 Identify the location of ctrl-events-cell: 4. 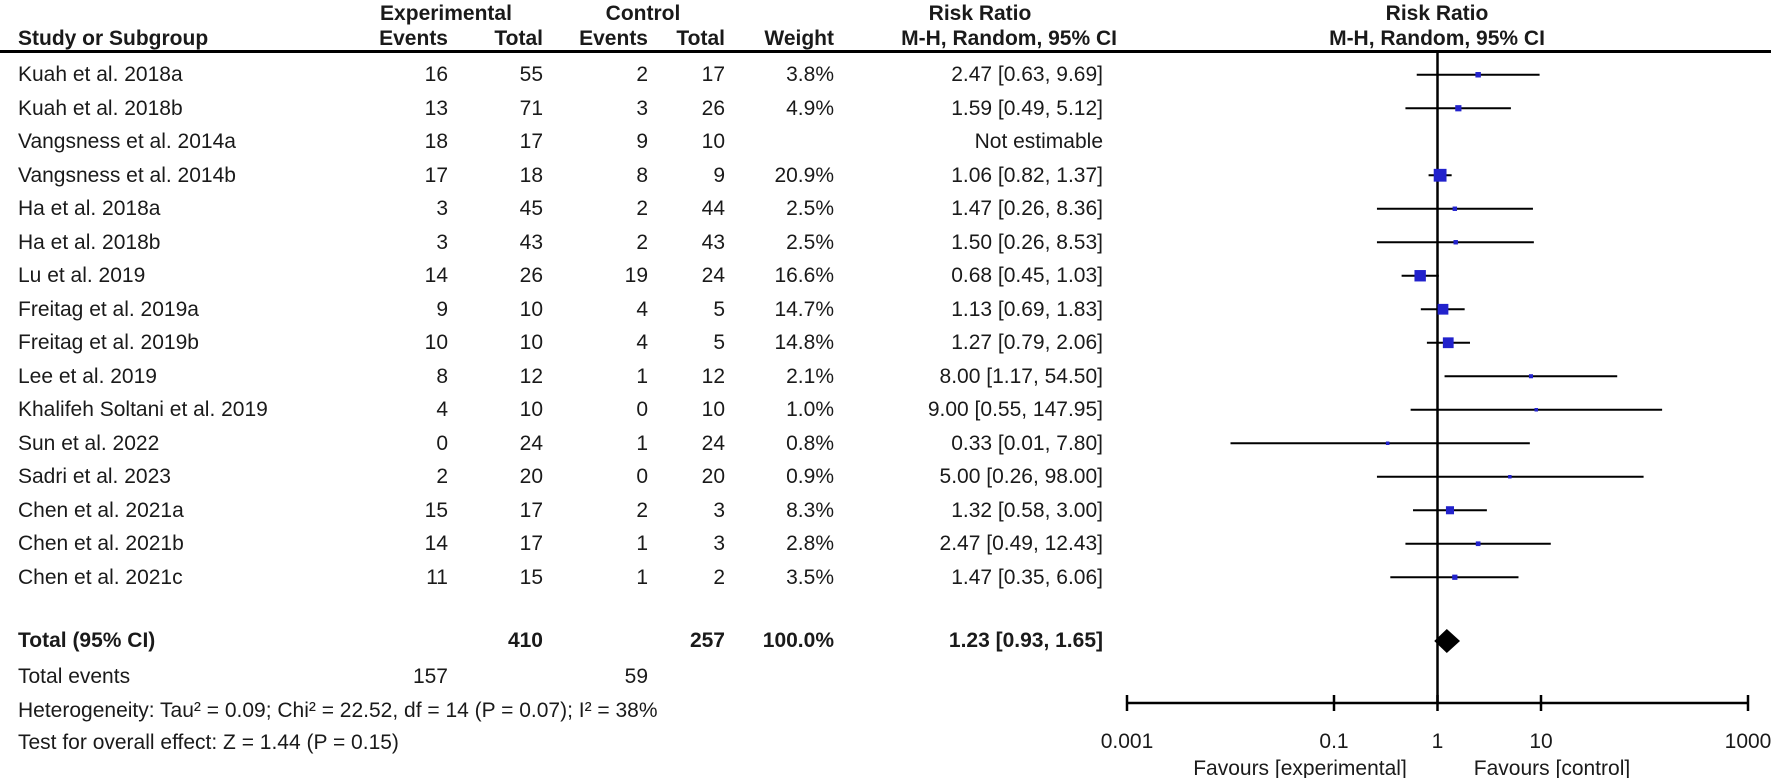
(642, 309).